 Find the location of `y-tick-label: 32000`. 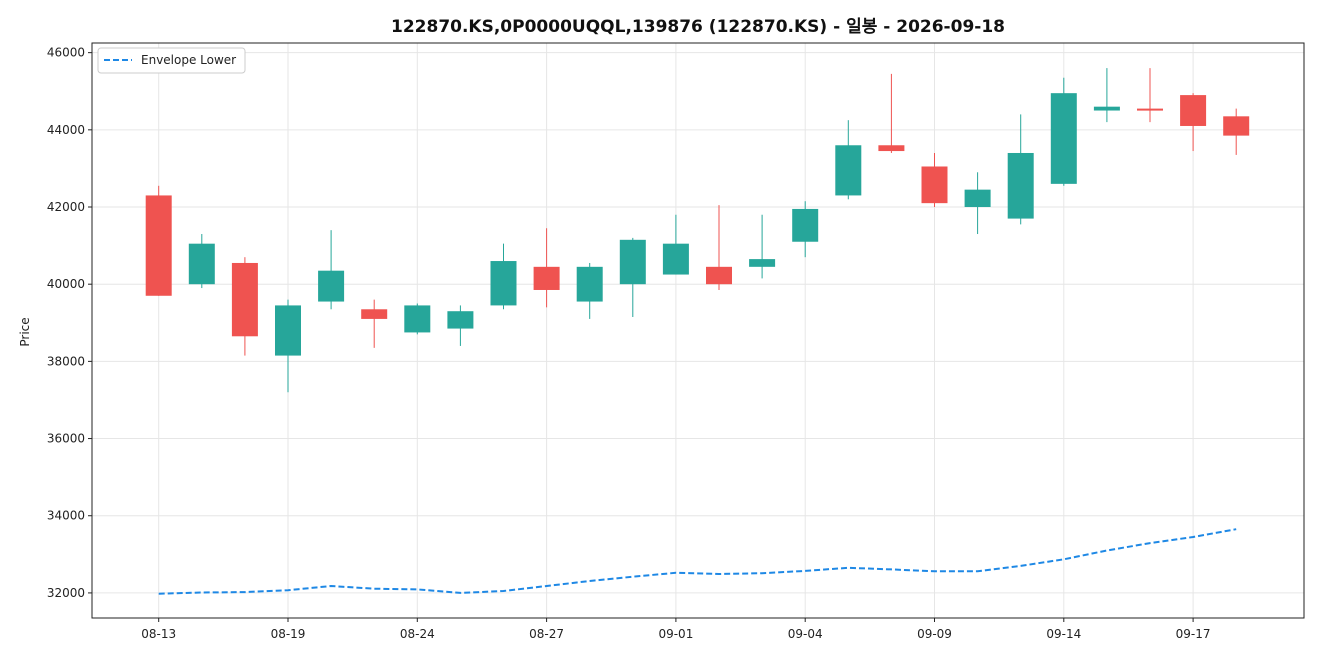

y-tick-label: 32000 is located at coordinates (66, 593).